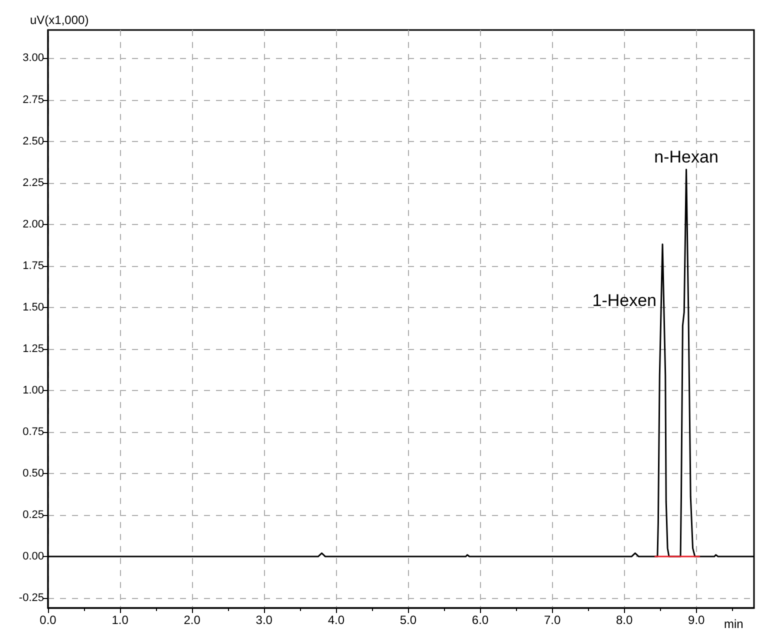 Image resolution: width=768 pixels, height=630 pixels. I want to click on y-tick-label: 1.50, so click(33, 307).